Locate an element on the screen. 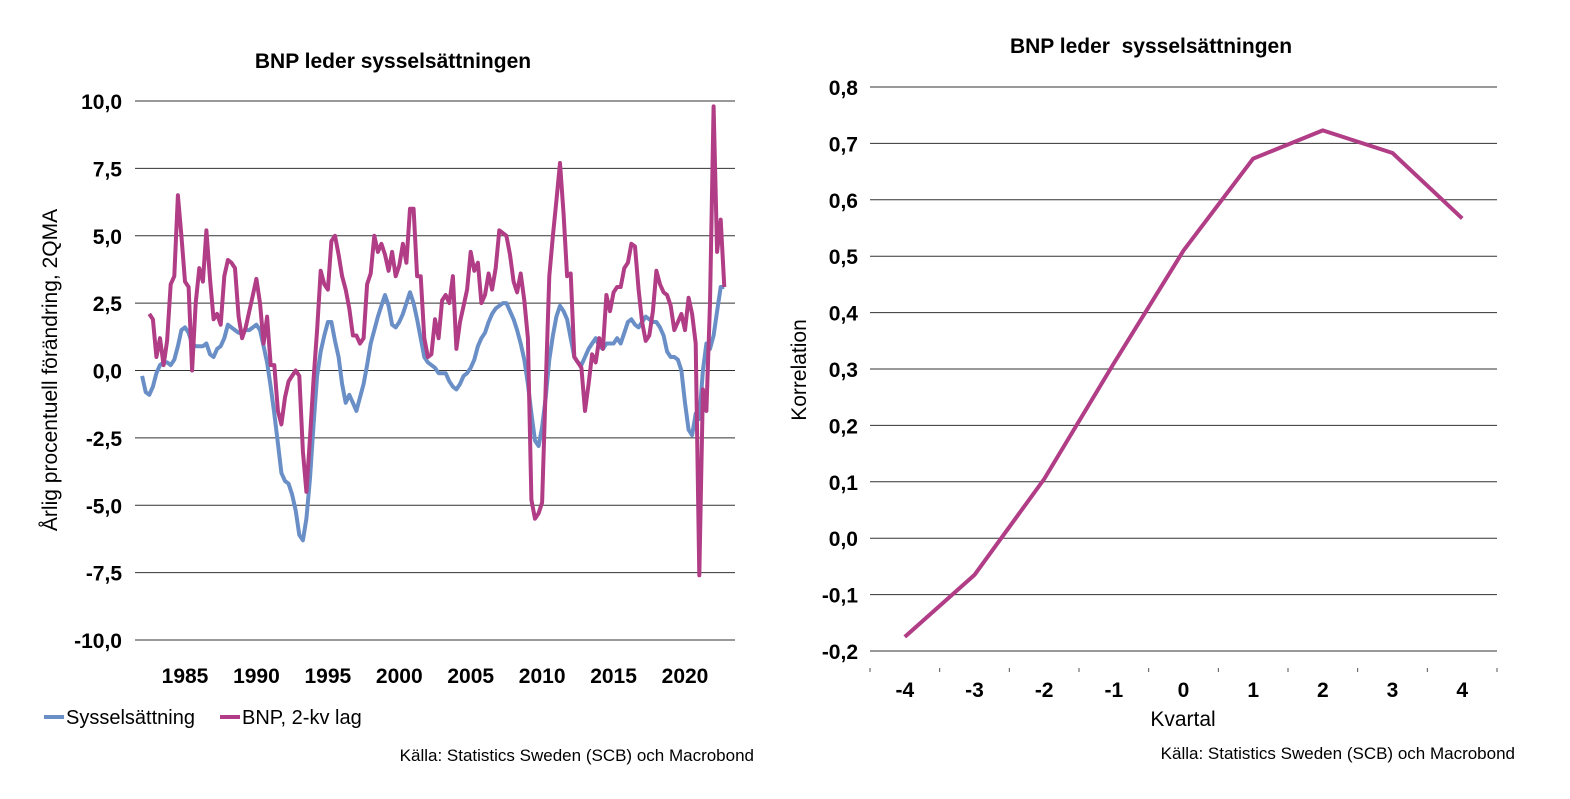 The height and width of the screenshot is (799, 1570). x-tick-label: 2010 is located at coordinates (542, 676).